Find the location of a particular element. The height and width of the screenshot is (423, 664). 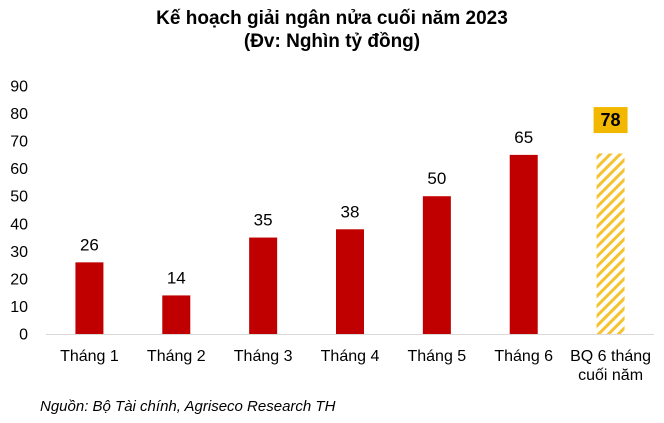

data-label: 35 is located at coordinates (263, 220).